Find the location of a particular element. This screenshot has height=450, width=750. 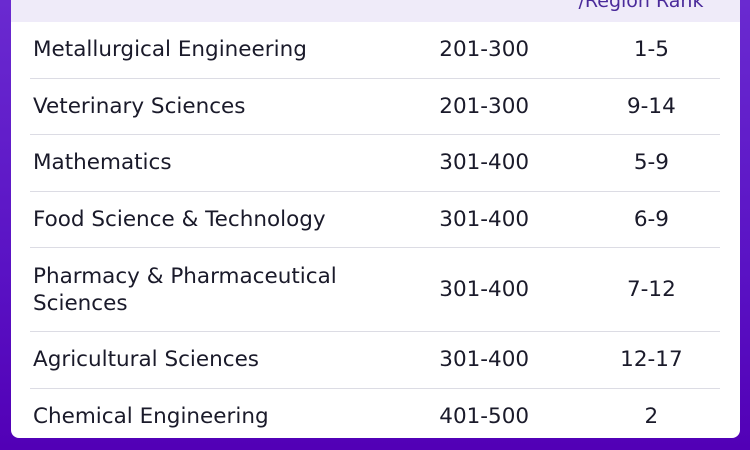

subject-cell: Food Science & Technology is located at coordinates (179, 219).